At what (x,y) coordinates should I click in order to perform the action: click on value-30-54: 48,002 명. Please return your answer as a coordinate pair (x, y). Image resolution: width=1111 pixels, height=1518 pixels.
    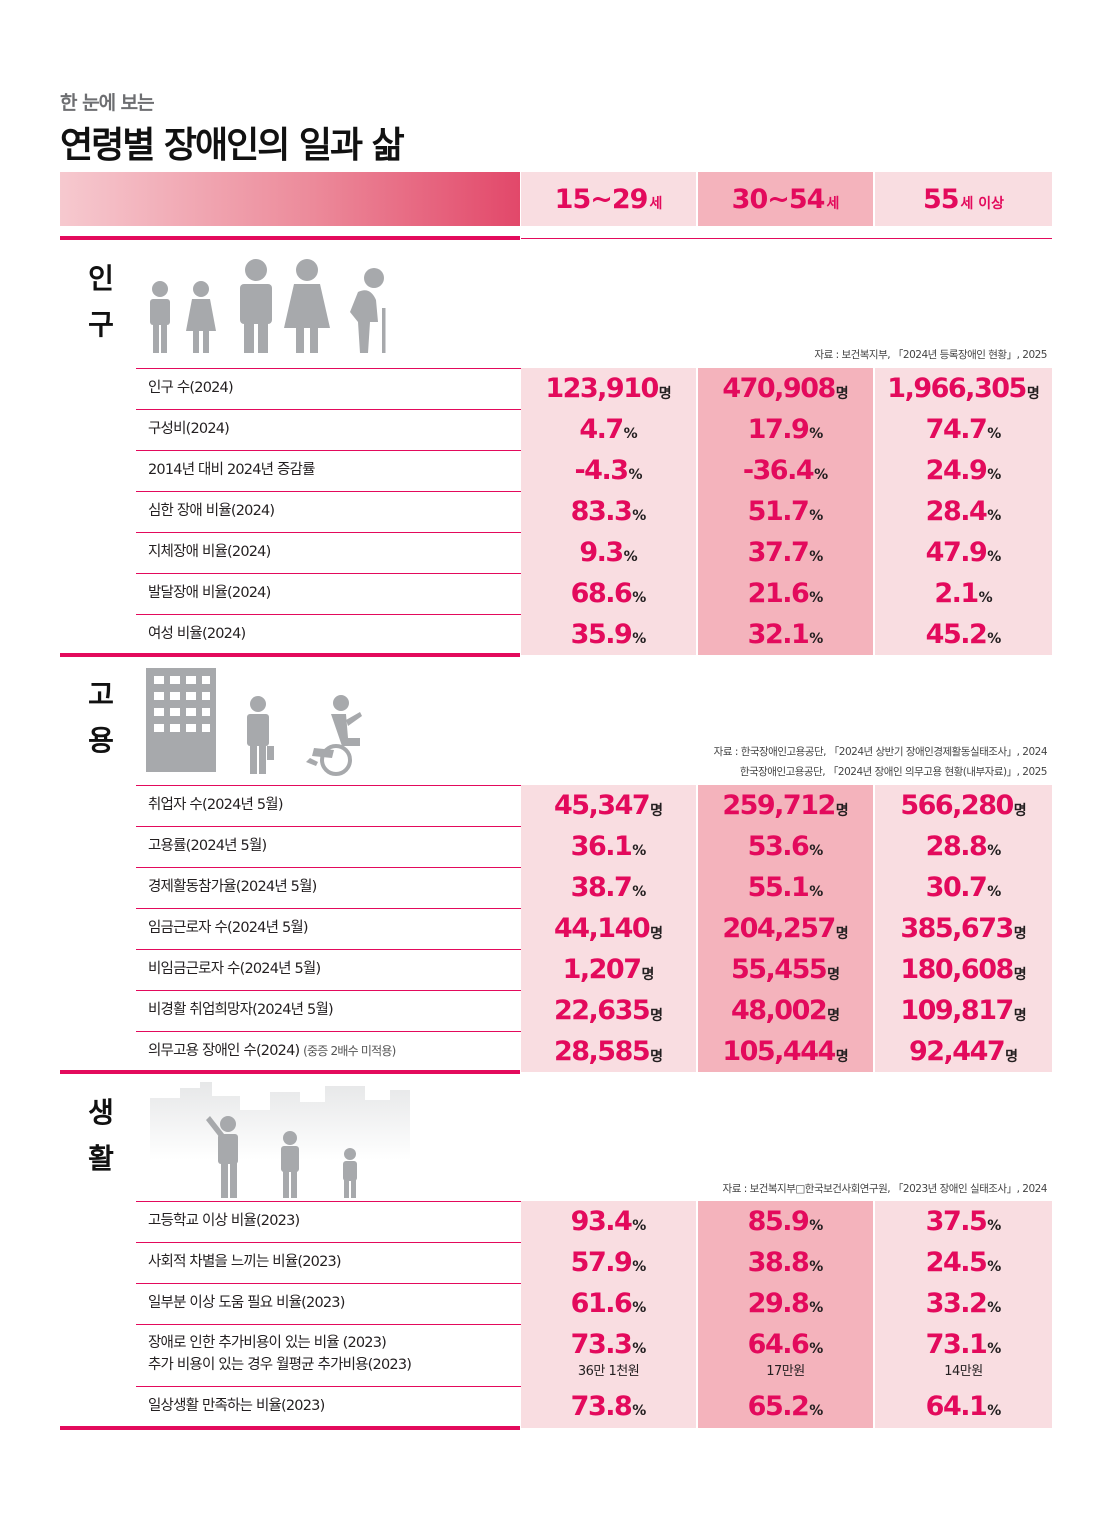
    Looking at the image, I should click on (785, 1010).